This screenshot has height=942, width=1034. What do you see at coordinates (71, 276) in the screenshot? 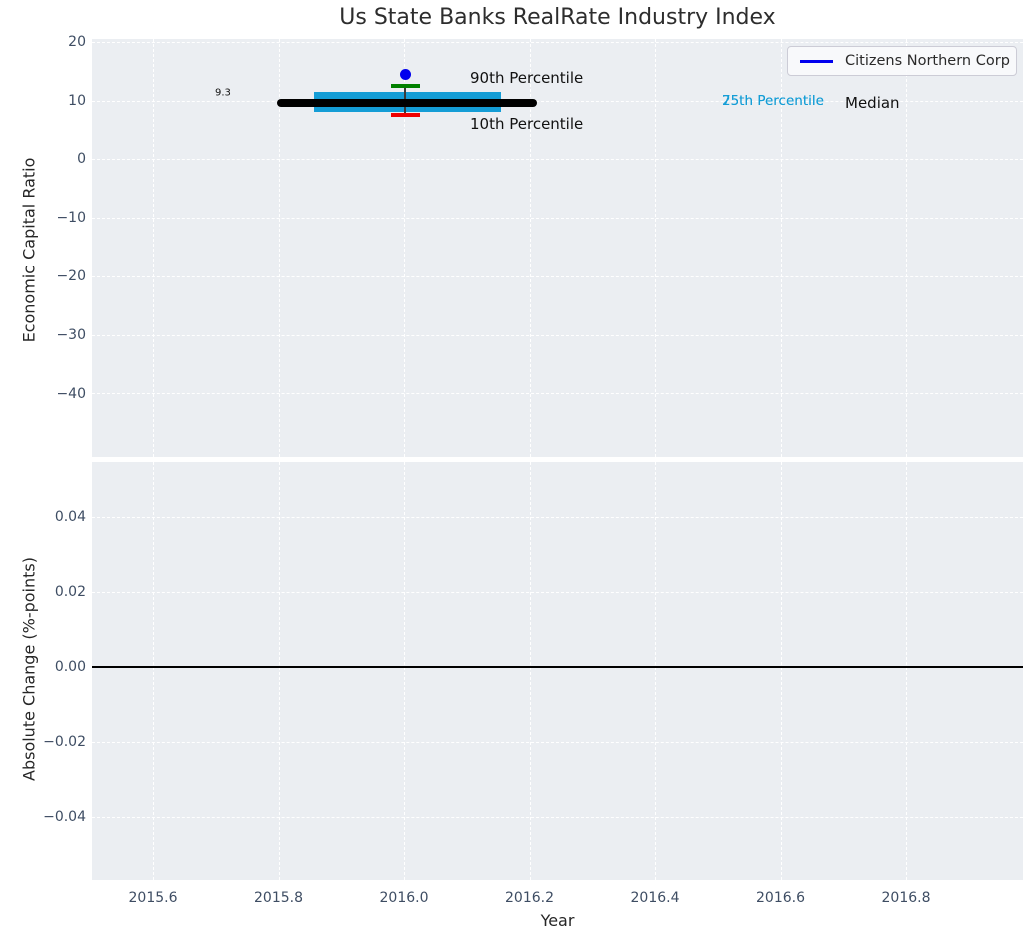
I see `ytick-label: −20` at bounding box center [71, 276].